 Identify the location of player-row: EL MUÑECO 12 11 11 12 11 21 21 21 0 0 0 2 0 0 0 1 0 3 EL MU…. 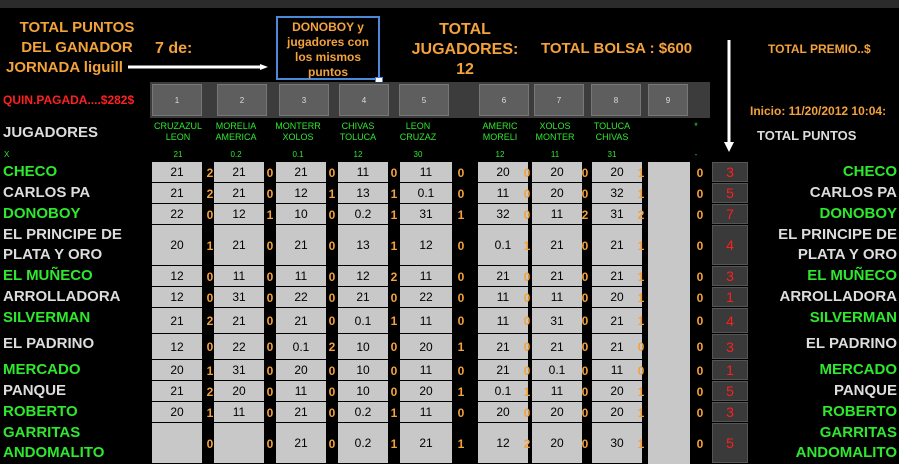
(449, 276).